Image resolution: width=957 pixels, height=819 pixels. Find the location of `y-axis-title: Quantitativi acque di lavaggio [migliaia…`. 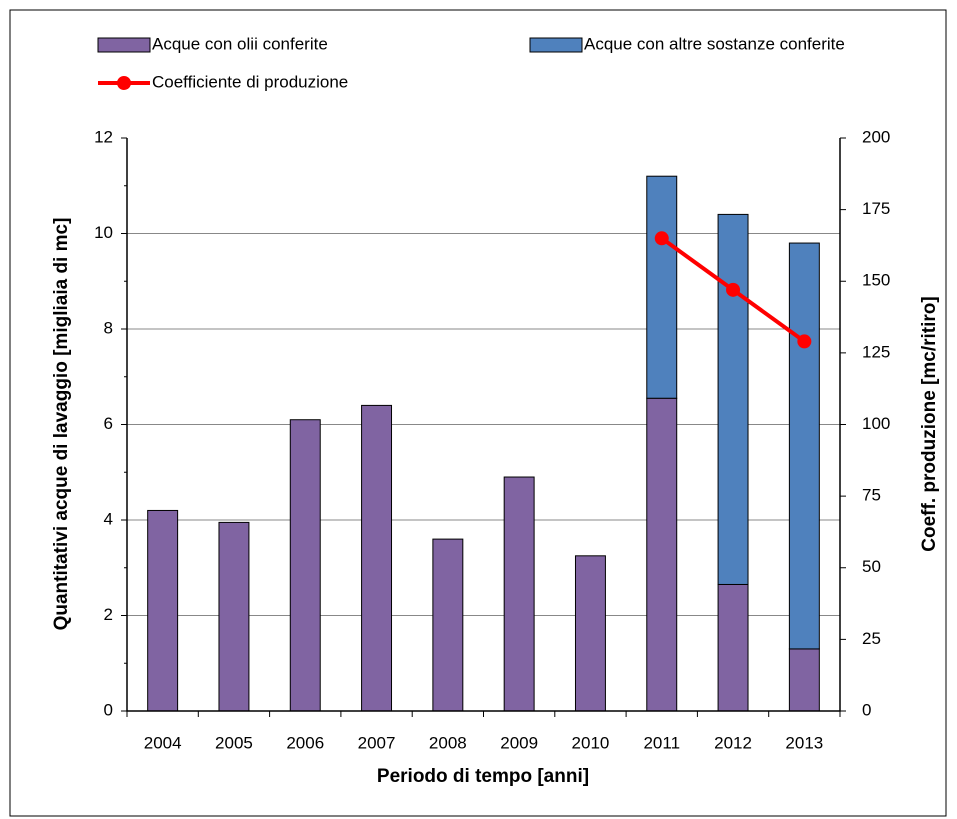

y-axis-title: Quantitativi acque di lavaggio [migliaia… is located at coordinates (61, 424).